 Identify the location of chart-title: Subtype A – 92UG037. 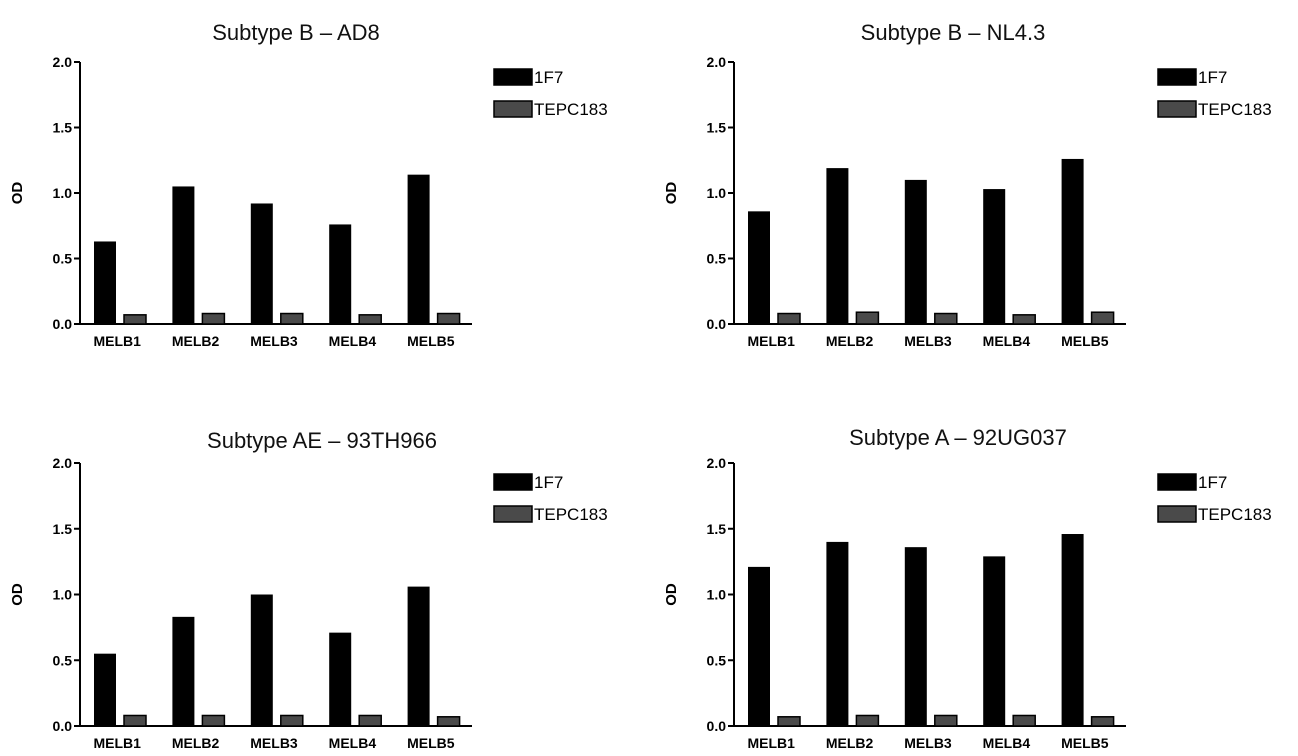
(958, 437).